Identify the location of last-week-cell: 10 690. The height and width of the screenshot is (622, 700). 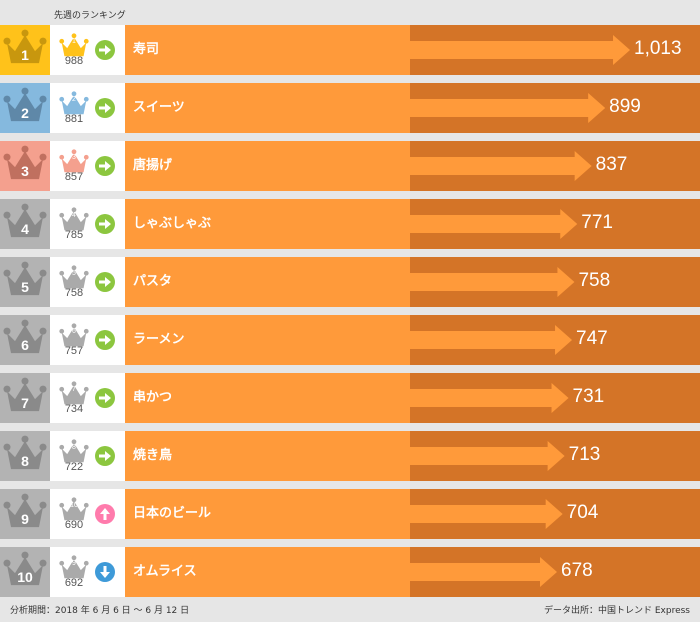
(87, 514).